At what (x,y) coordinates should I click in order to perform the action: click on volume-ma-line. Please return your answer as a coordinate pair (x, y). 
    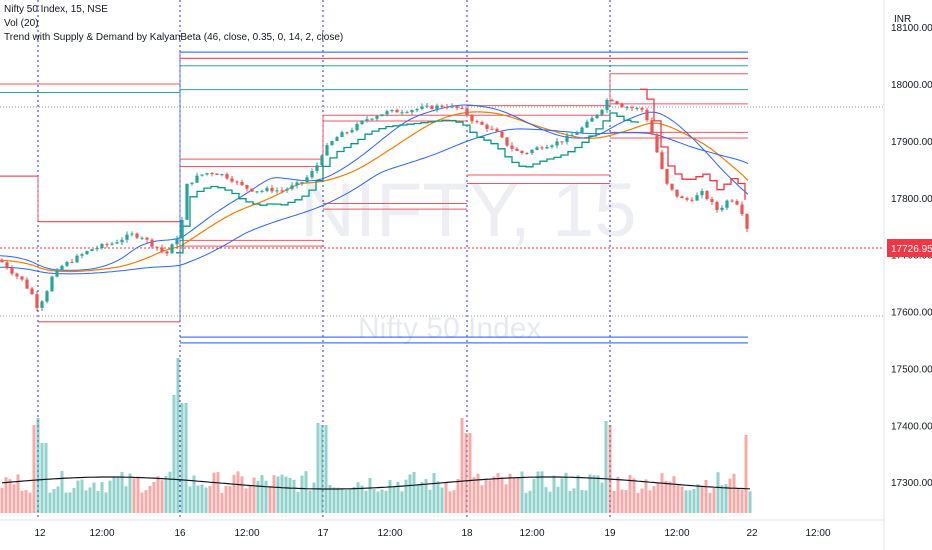
    Looking at the image, I should click on (376, 483).